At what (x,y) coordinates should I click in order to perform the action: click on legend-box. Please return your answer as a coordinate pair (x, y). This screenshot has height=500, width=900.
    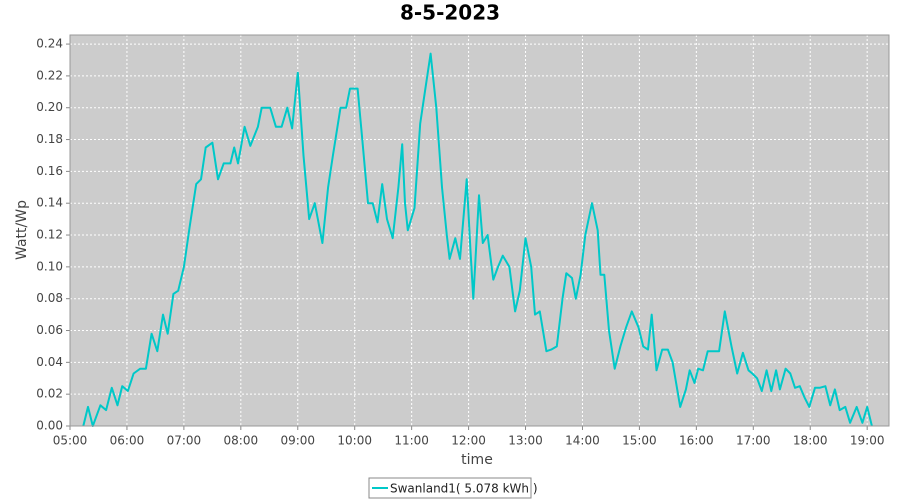
    Looking at the image, I should click on (450, 488).